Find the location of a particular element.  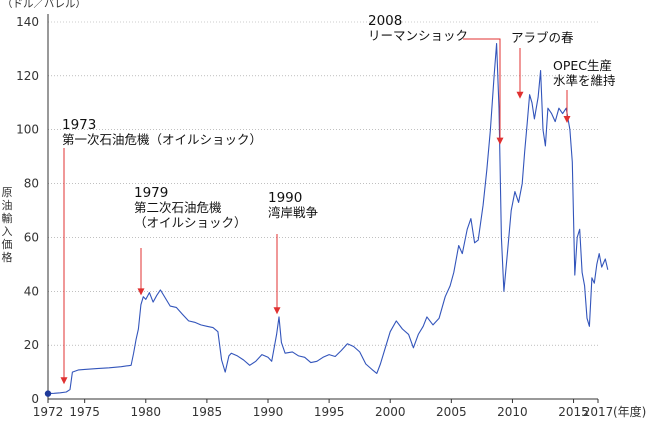

x-tick-2000: 2000 is located at coordinates (390, 412).